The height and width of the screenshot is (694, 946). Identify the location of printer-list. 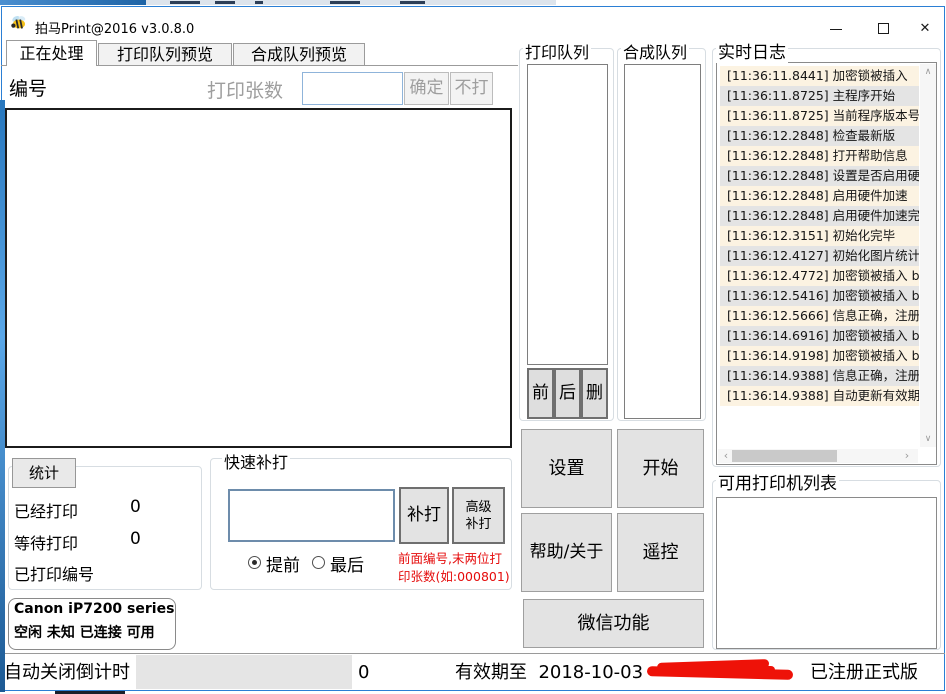
(826, 573).